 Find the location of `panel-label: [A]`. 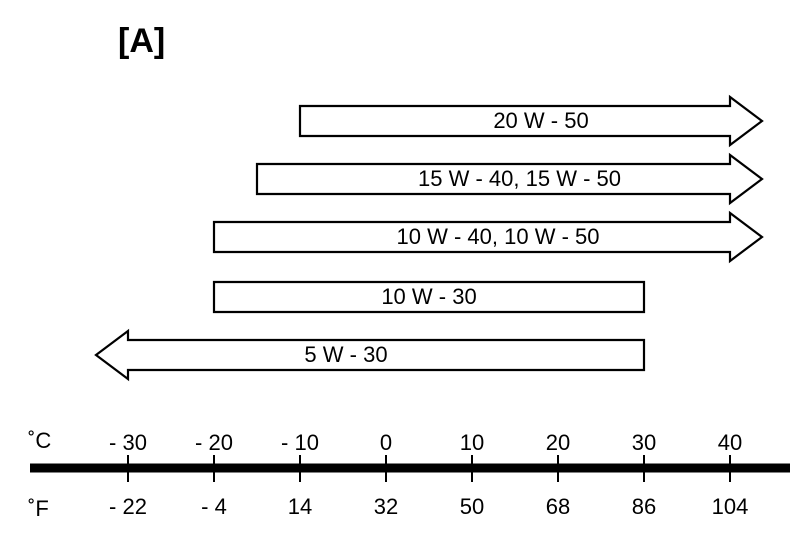

panel-label: [A] is located at coordinates (142, 41).